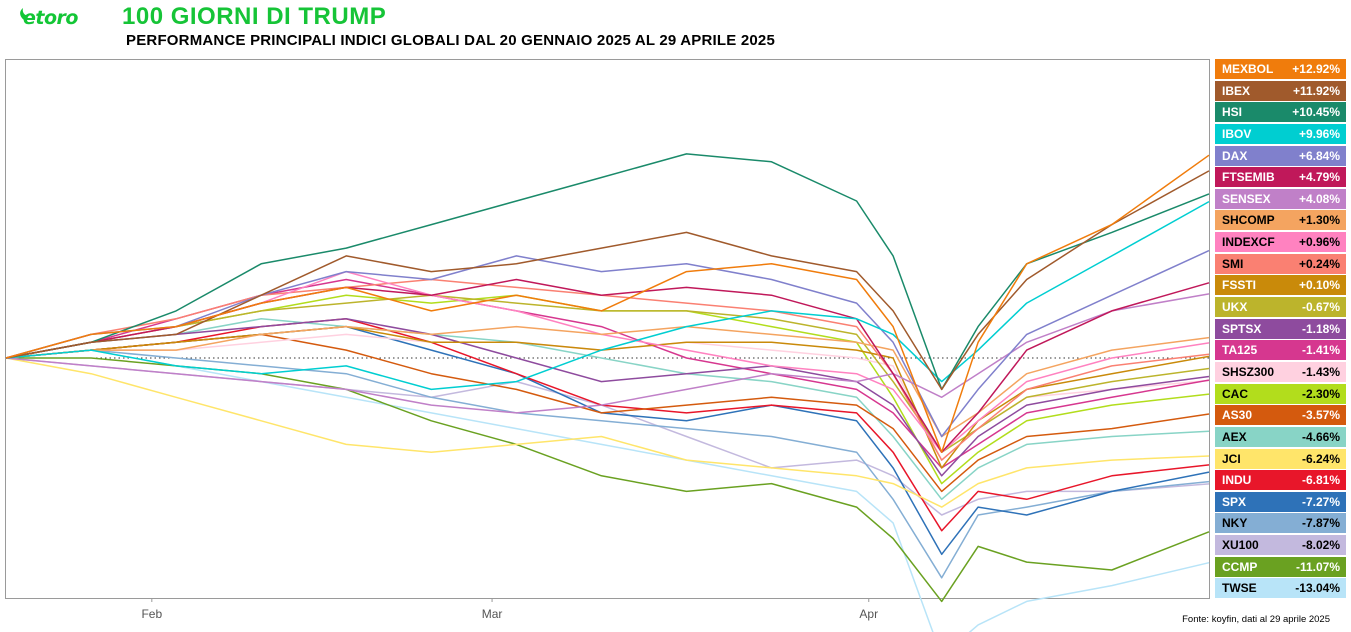  I want to click on legend-item-shsz300: SHSZ300 -1.43%, so click(1280, 371).